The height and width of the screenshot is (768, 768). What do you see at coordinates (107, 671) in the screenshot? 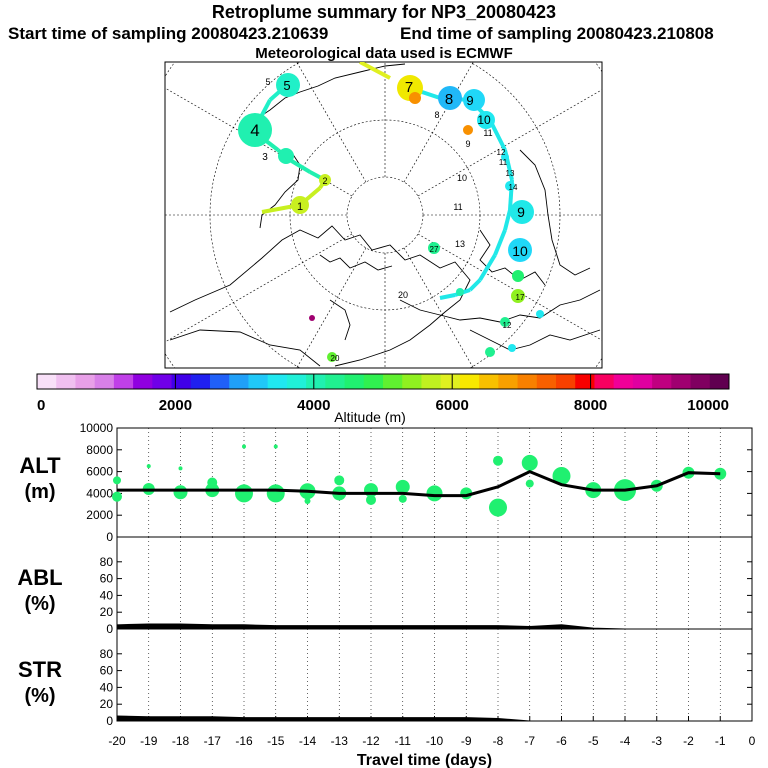
I see `y-tick-label: 60` at bounding box center [107, 671].